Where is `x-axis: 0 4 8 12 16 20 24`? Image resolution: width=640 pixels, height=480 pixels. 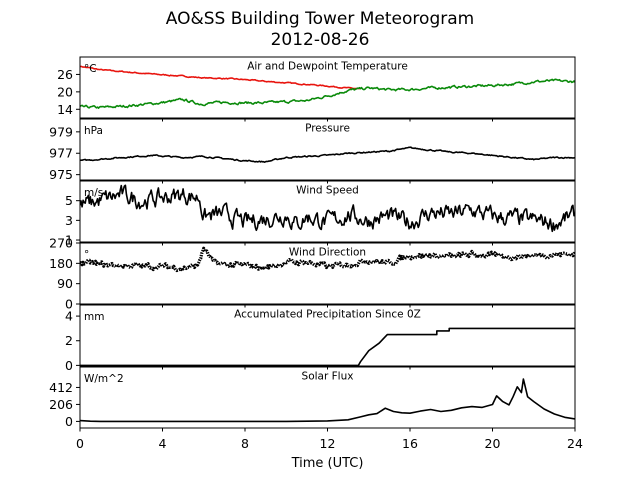
x-axis: 0 4 8 12 16 20 24 is located at coordinates (329, 443).